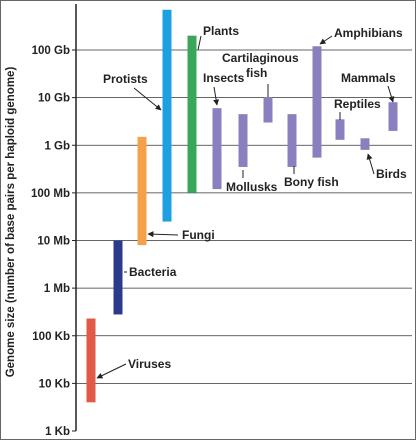 The width and height of the screenshot is (416, 440). Describe the element at coordinates (111, 371) in the screenshot. I see `leader-line-viruses` at that location.